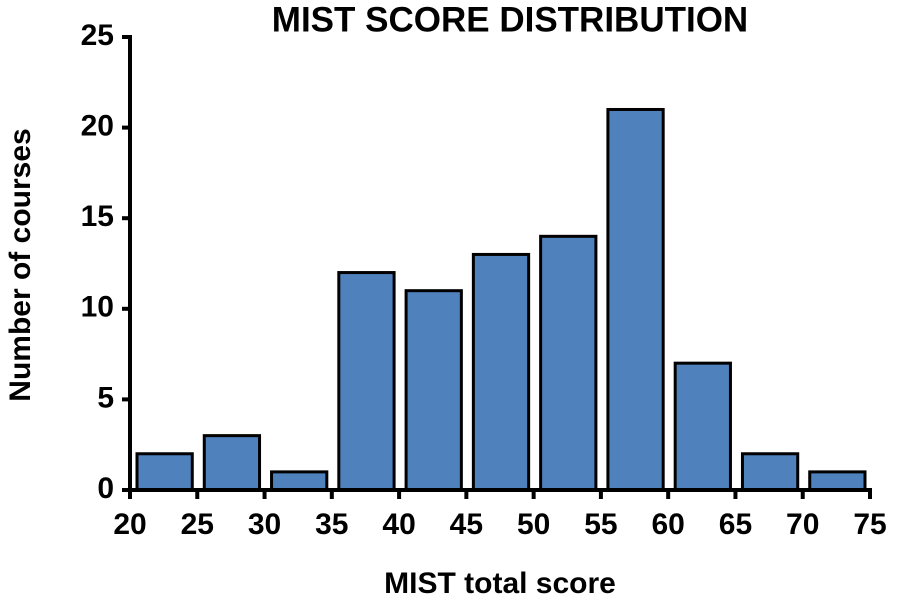  Describe the element at coordinates (105, 488) in the screenshot. I see `y-tick-label: 0` at that location.